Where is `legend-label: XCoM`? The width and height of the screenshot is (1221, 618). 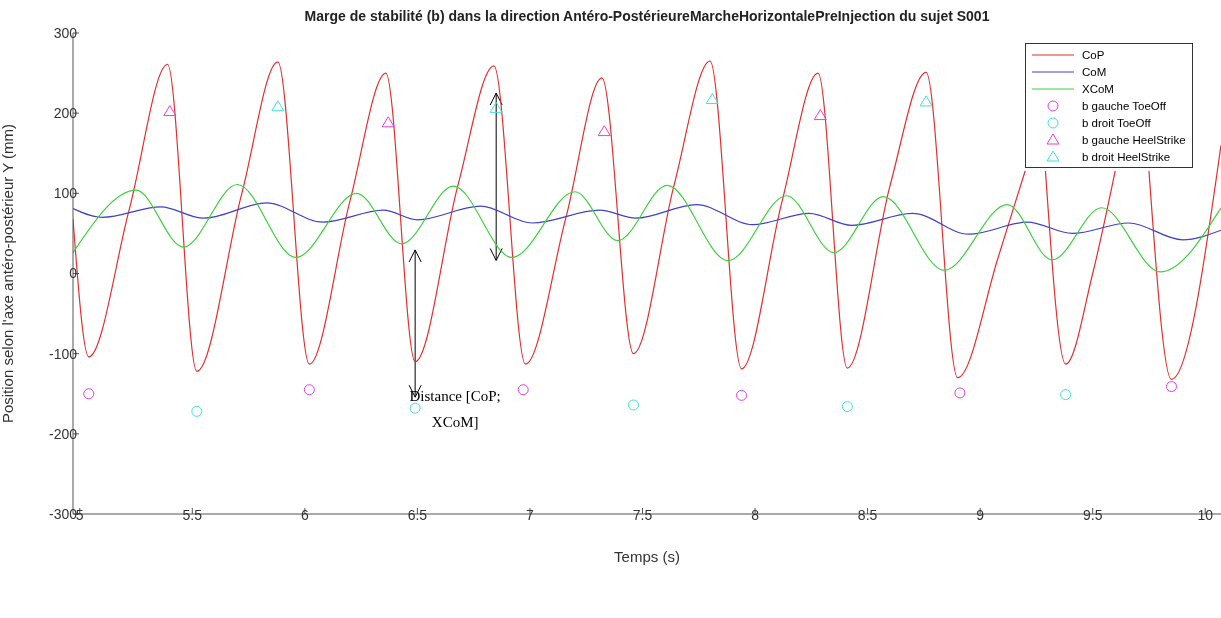 legend-label: XCoM is located at coordinates (1098, 88).